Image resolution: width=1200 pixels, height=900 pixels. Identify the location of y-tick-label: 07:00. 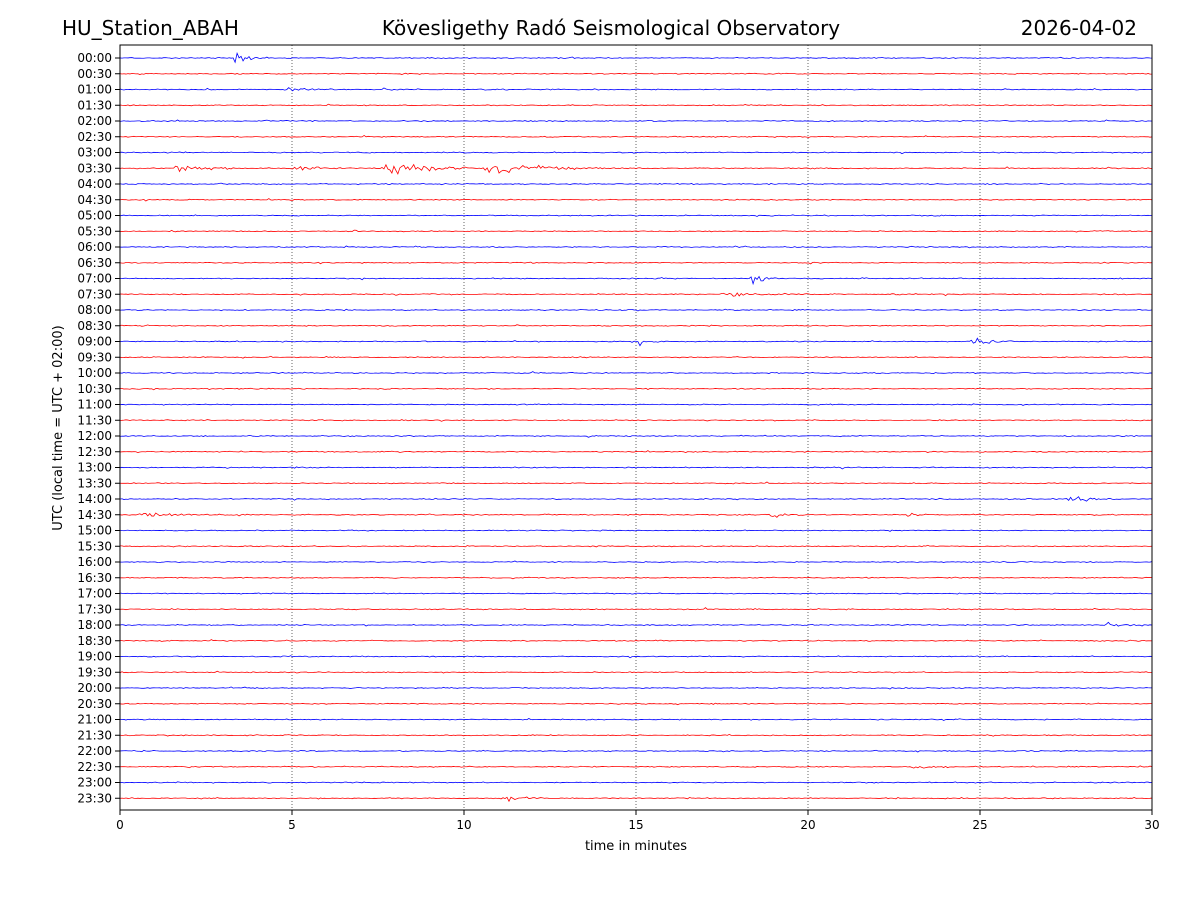
(94, 279).